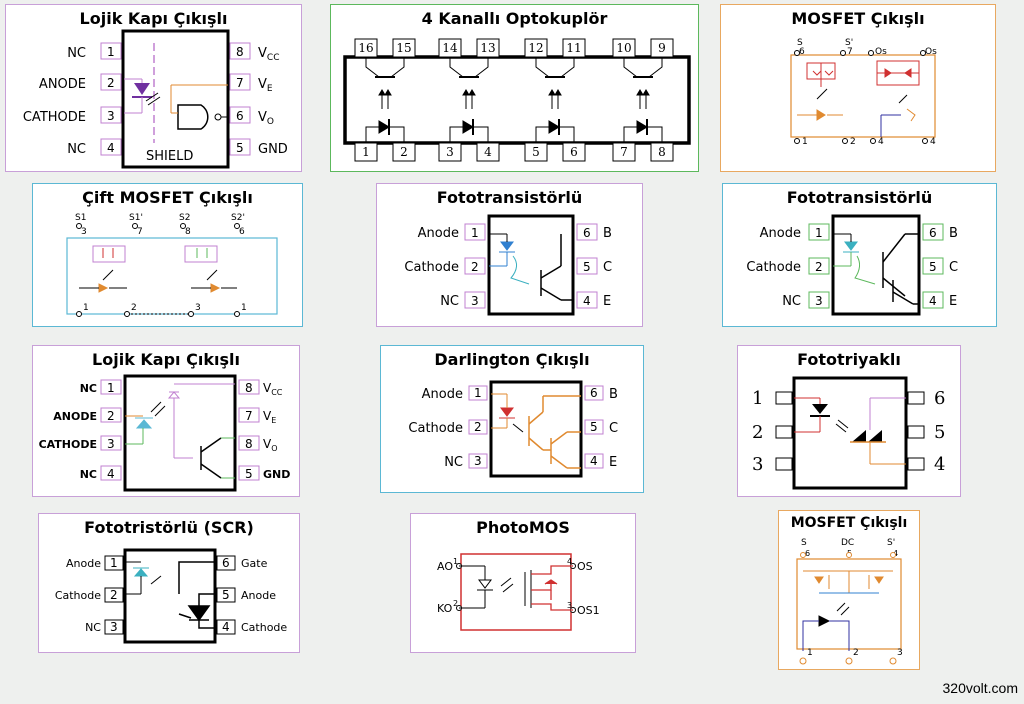 This screenshot has height=704, width=1024. Describe the element at coordinates (488, 152) in the screenshot. I see `pin-number-bottom: 4` at that location.